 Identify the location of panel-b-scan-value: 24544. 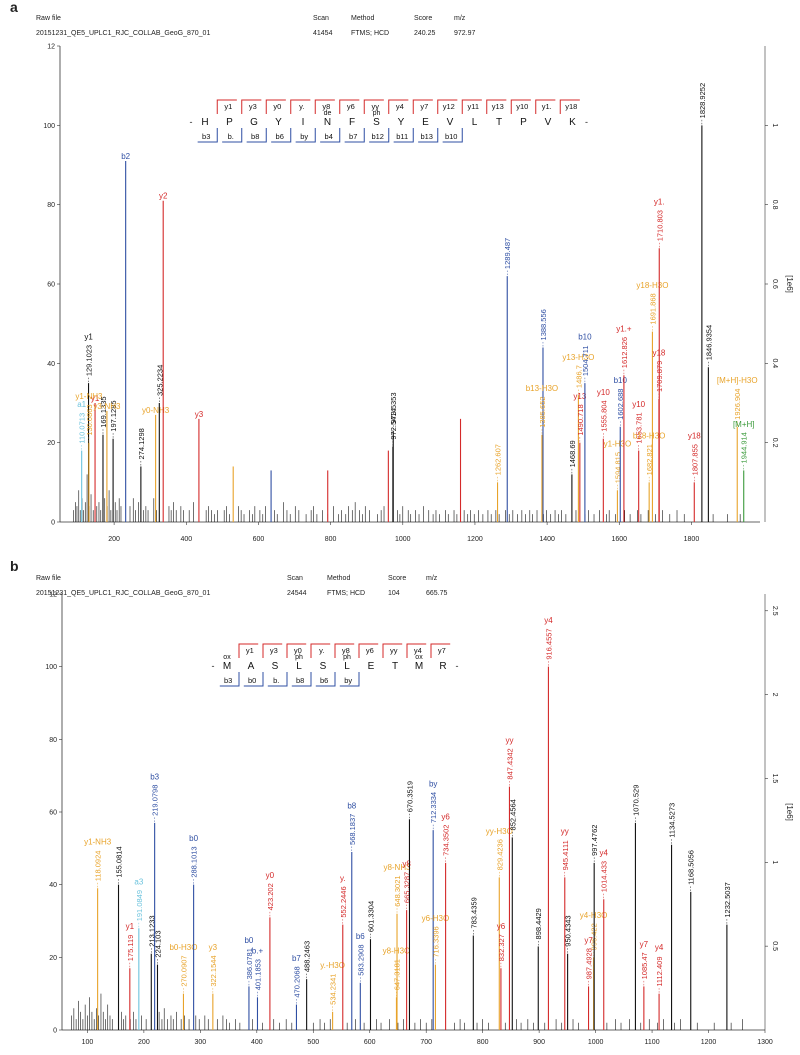
(297, 593).